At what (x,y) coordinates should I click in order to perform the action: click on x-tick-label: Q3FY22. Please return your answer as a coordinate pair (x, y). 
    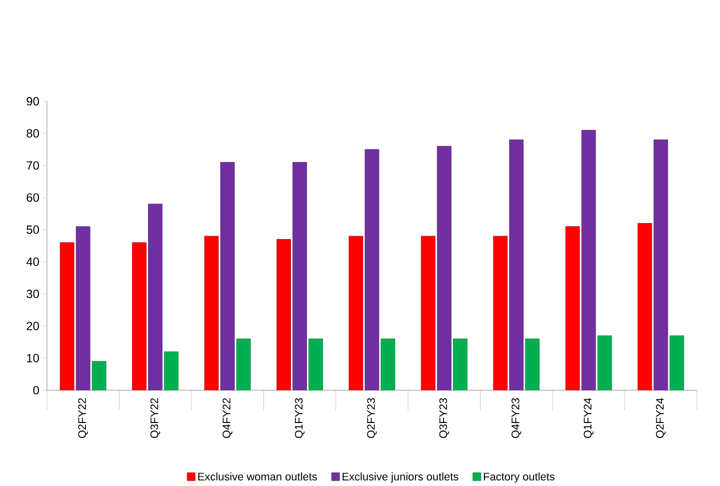
    Looking at the image, I should click on (155, 418).